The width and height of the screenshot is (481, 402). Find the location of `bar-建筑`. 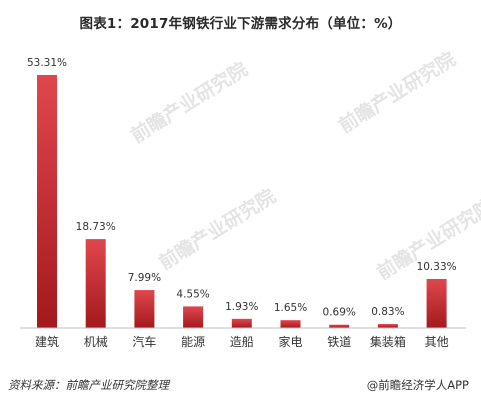

bar-建筑 is located at coordinates (47, 201).